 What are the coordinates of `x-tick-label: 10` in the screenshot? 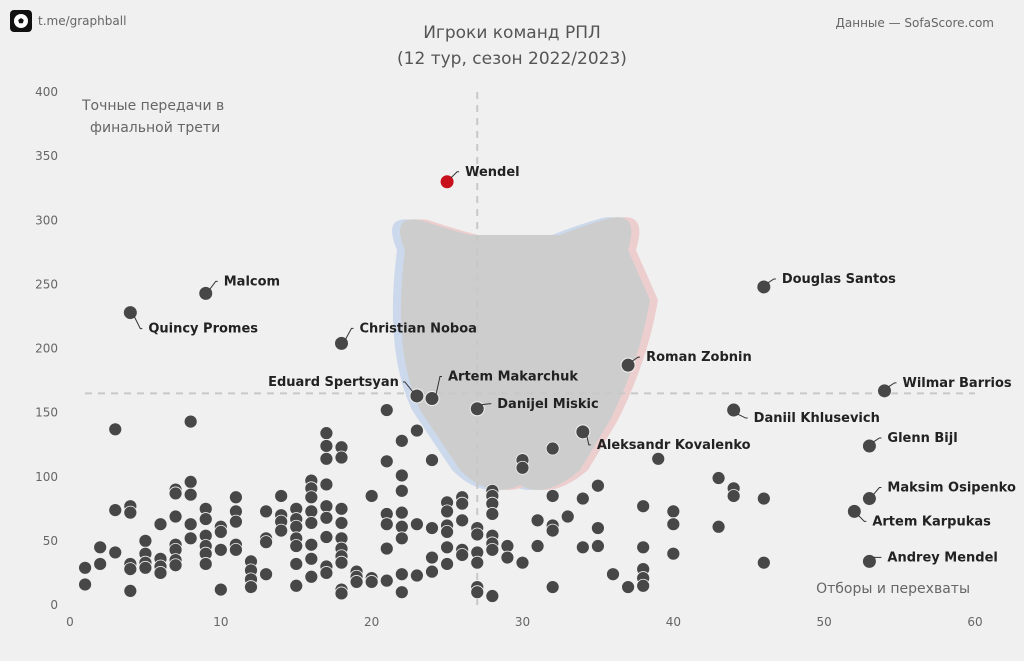 It's located at (220, 622).